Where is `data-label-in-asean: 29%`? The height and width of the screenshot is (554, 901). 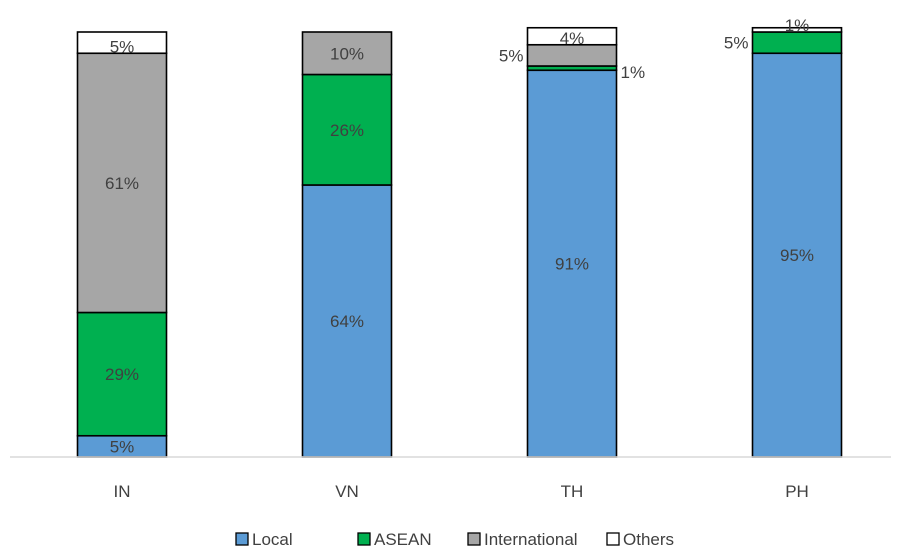 data-label-in-asean: 29% is located at coordinates (122, 374).